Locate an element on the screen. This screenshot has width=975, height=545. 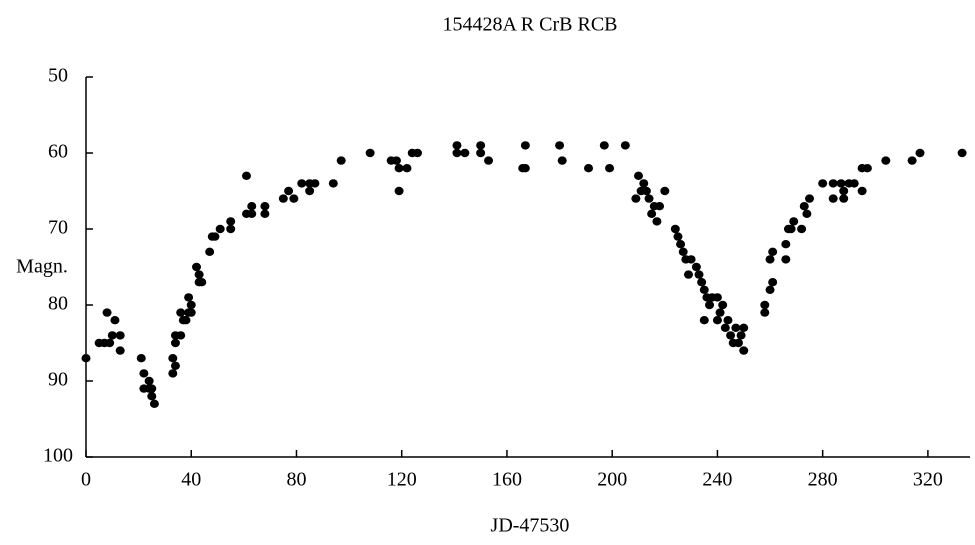
x-axis-label: JD-47530 is located at coordinates (530, 526).